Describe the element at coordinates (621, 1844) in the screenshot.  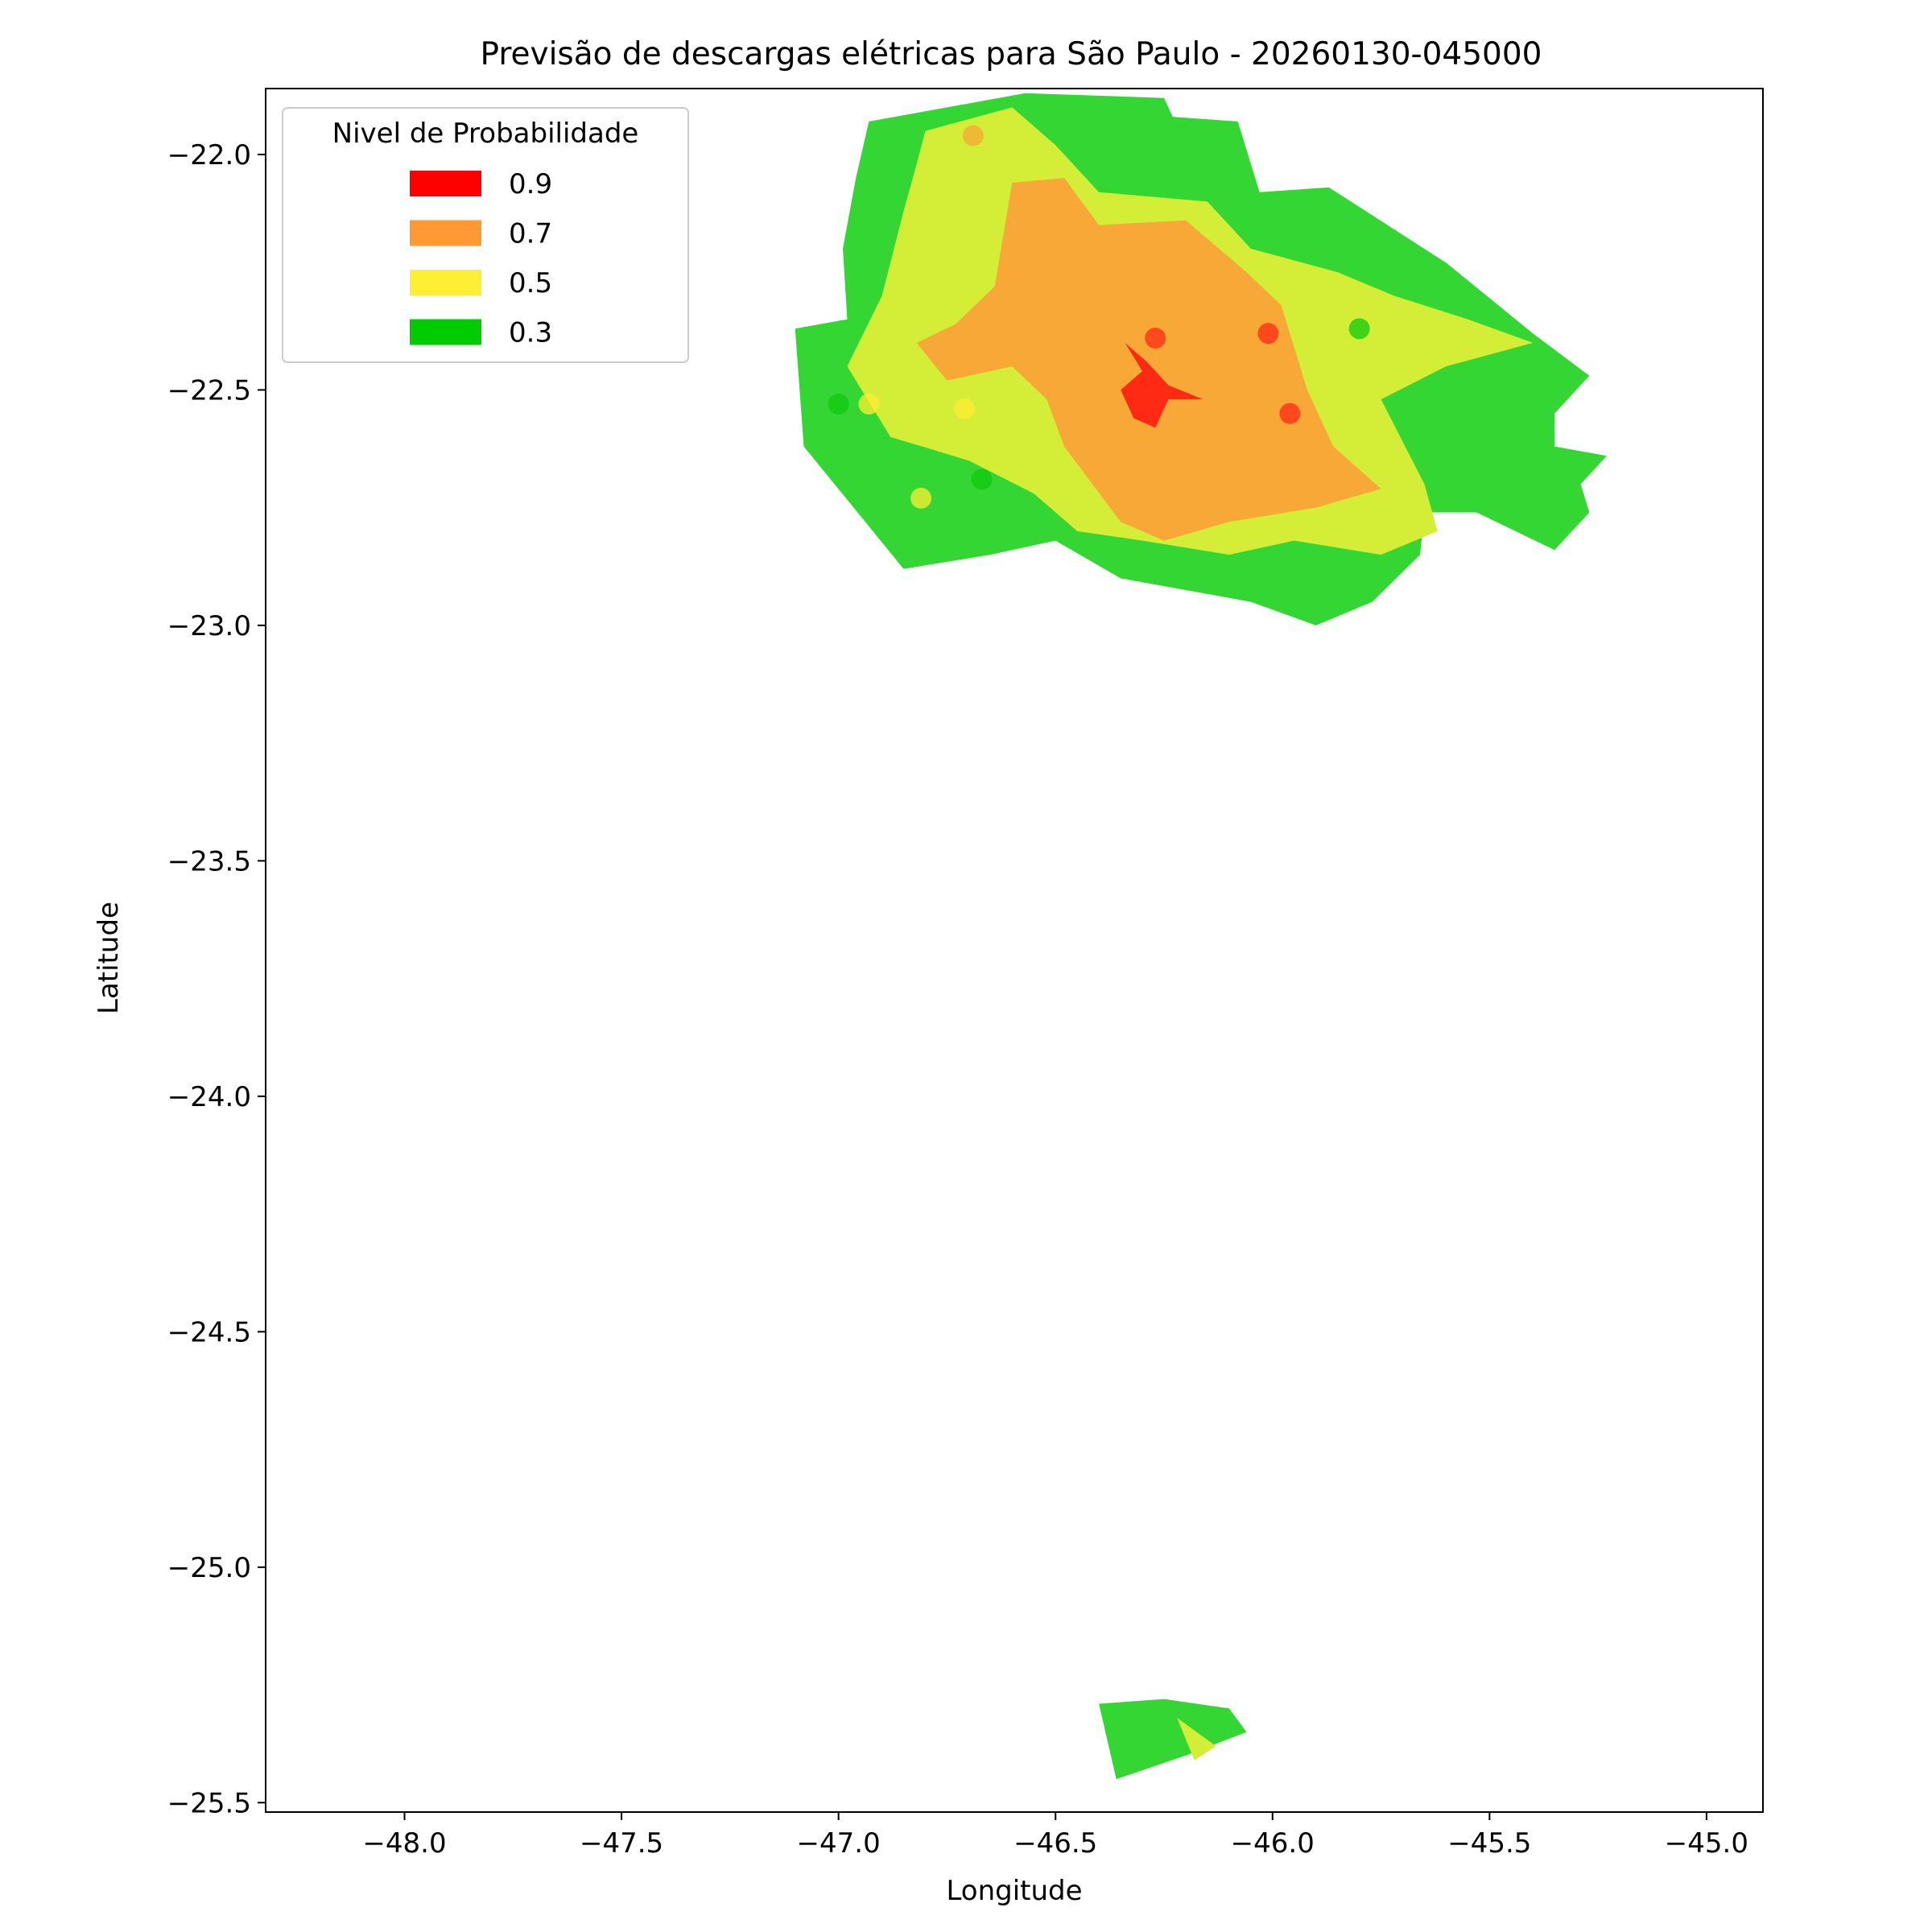
I see `x-tick-label-1: −47.5` at that location.